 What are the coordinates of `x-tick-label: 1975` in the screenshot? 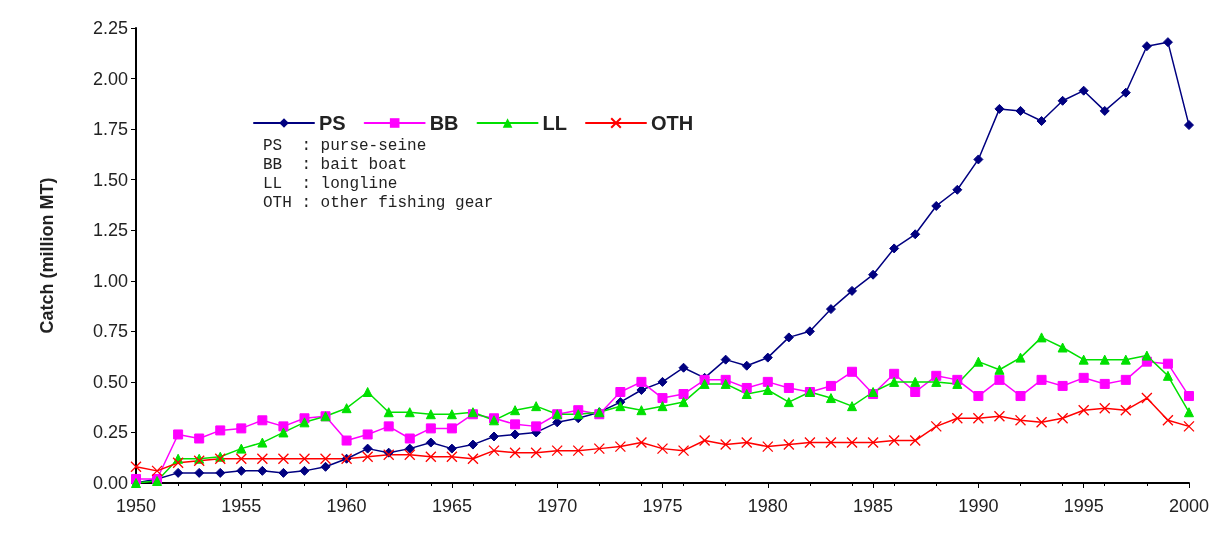 It's located at (662, 506).